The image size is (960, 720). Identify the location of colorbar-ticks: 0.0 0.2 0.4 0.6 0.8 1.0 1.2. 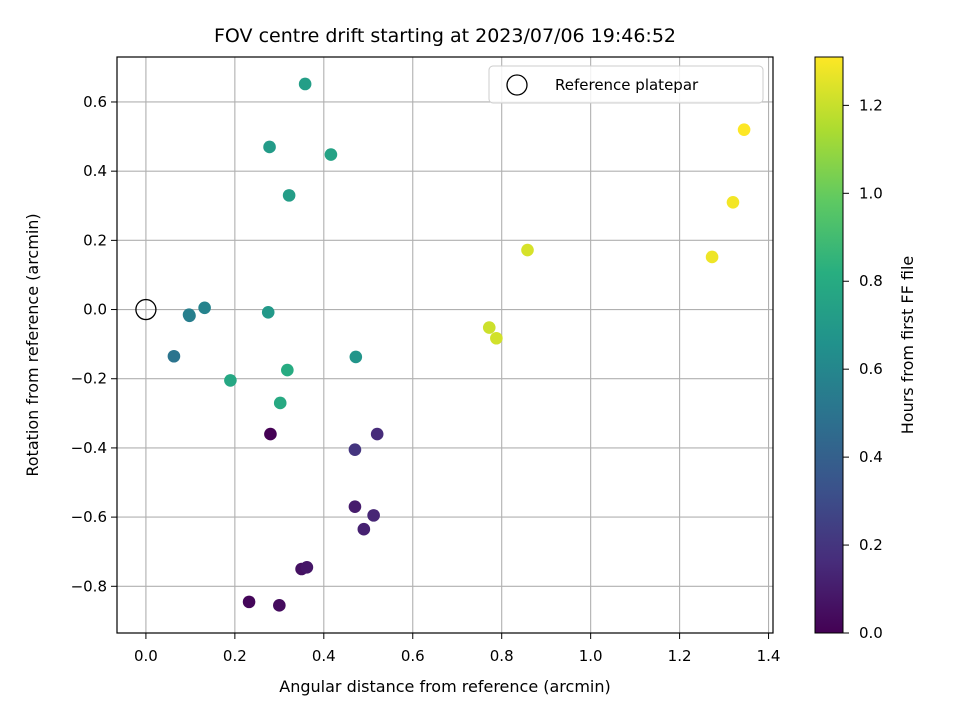
(863, 369).